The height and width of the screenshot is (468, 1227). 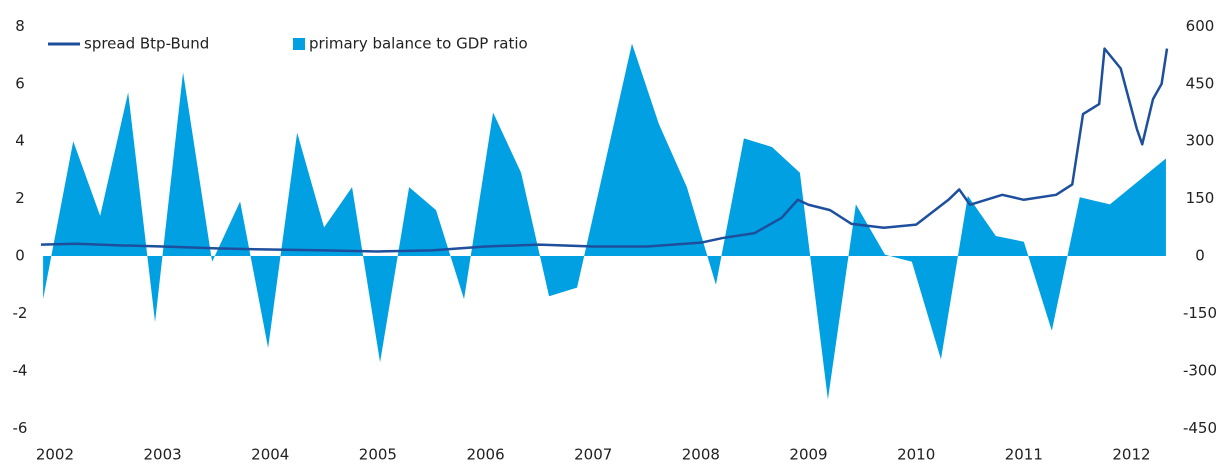 What do you see at coordinates (593, 455) in the screenshot?
I see `x-tick-label: 2007` at bounding box center [593, 455].